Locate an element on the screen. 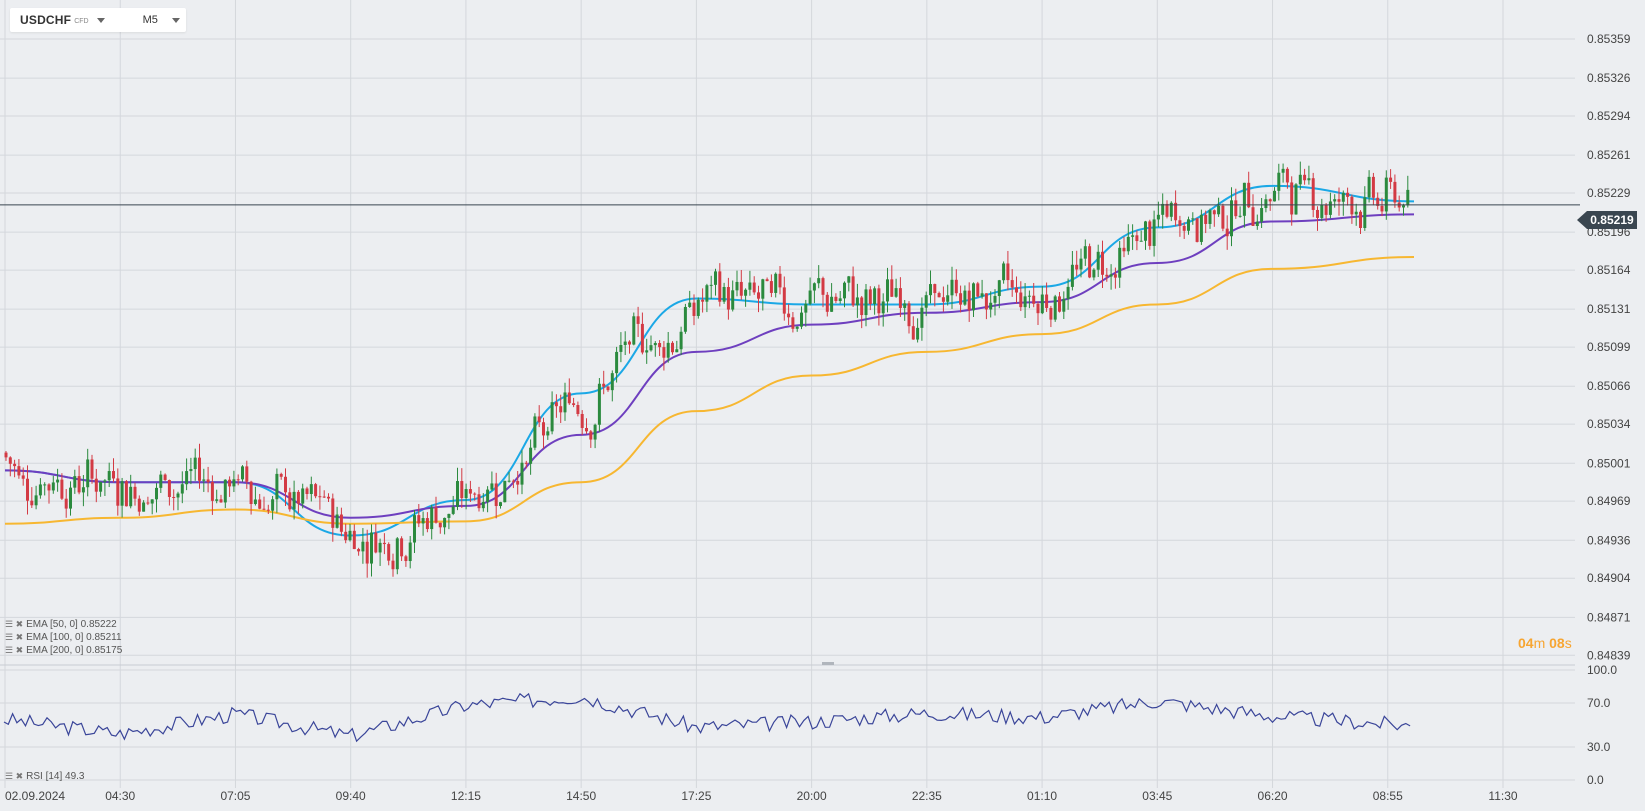  legend-ema50: ☰ ✖ EMA [50, 0] 0.85222 is located at coordinates (61, 624).